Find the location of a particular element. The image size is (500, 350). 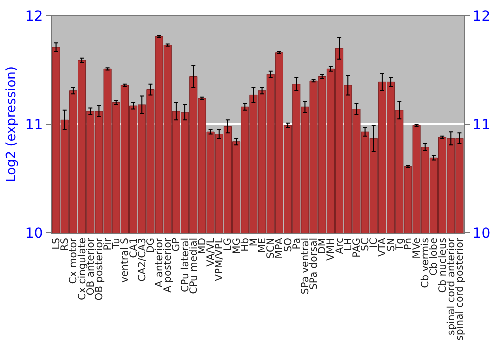

y-tick-label: 10 is located at coordinates (34, 234).